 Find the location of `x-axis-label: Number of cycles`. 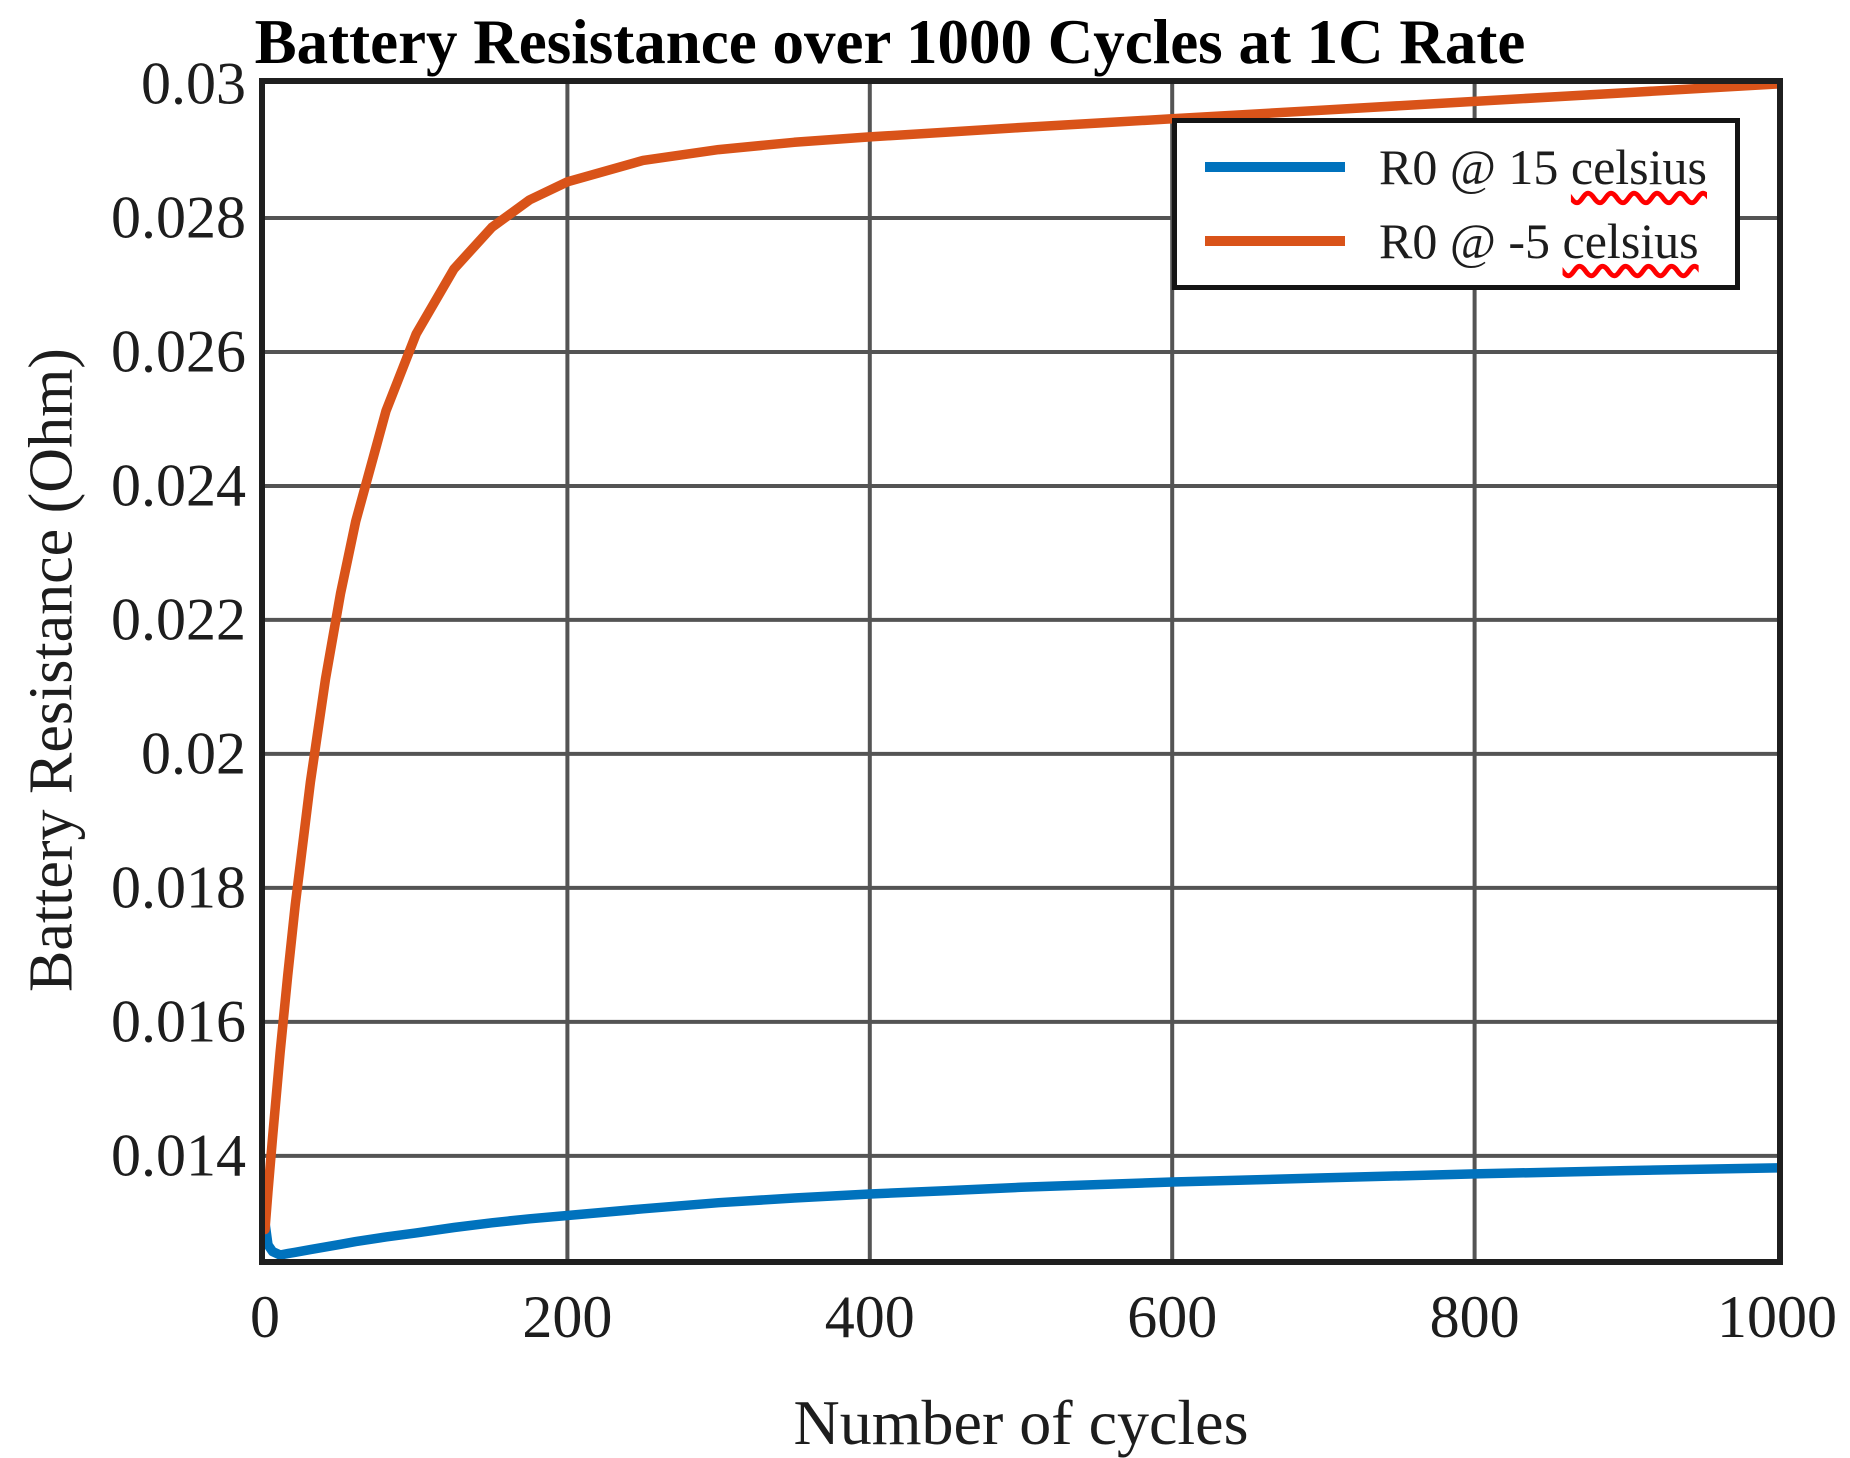

x-axis-label: Number of cycles is located at coordinates (1021, 1422).